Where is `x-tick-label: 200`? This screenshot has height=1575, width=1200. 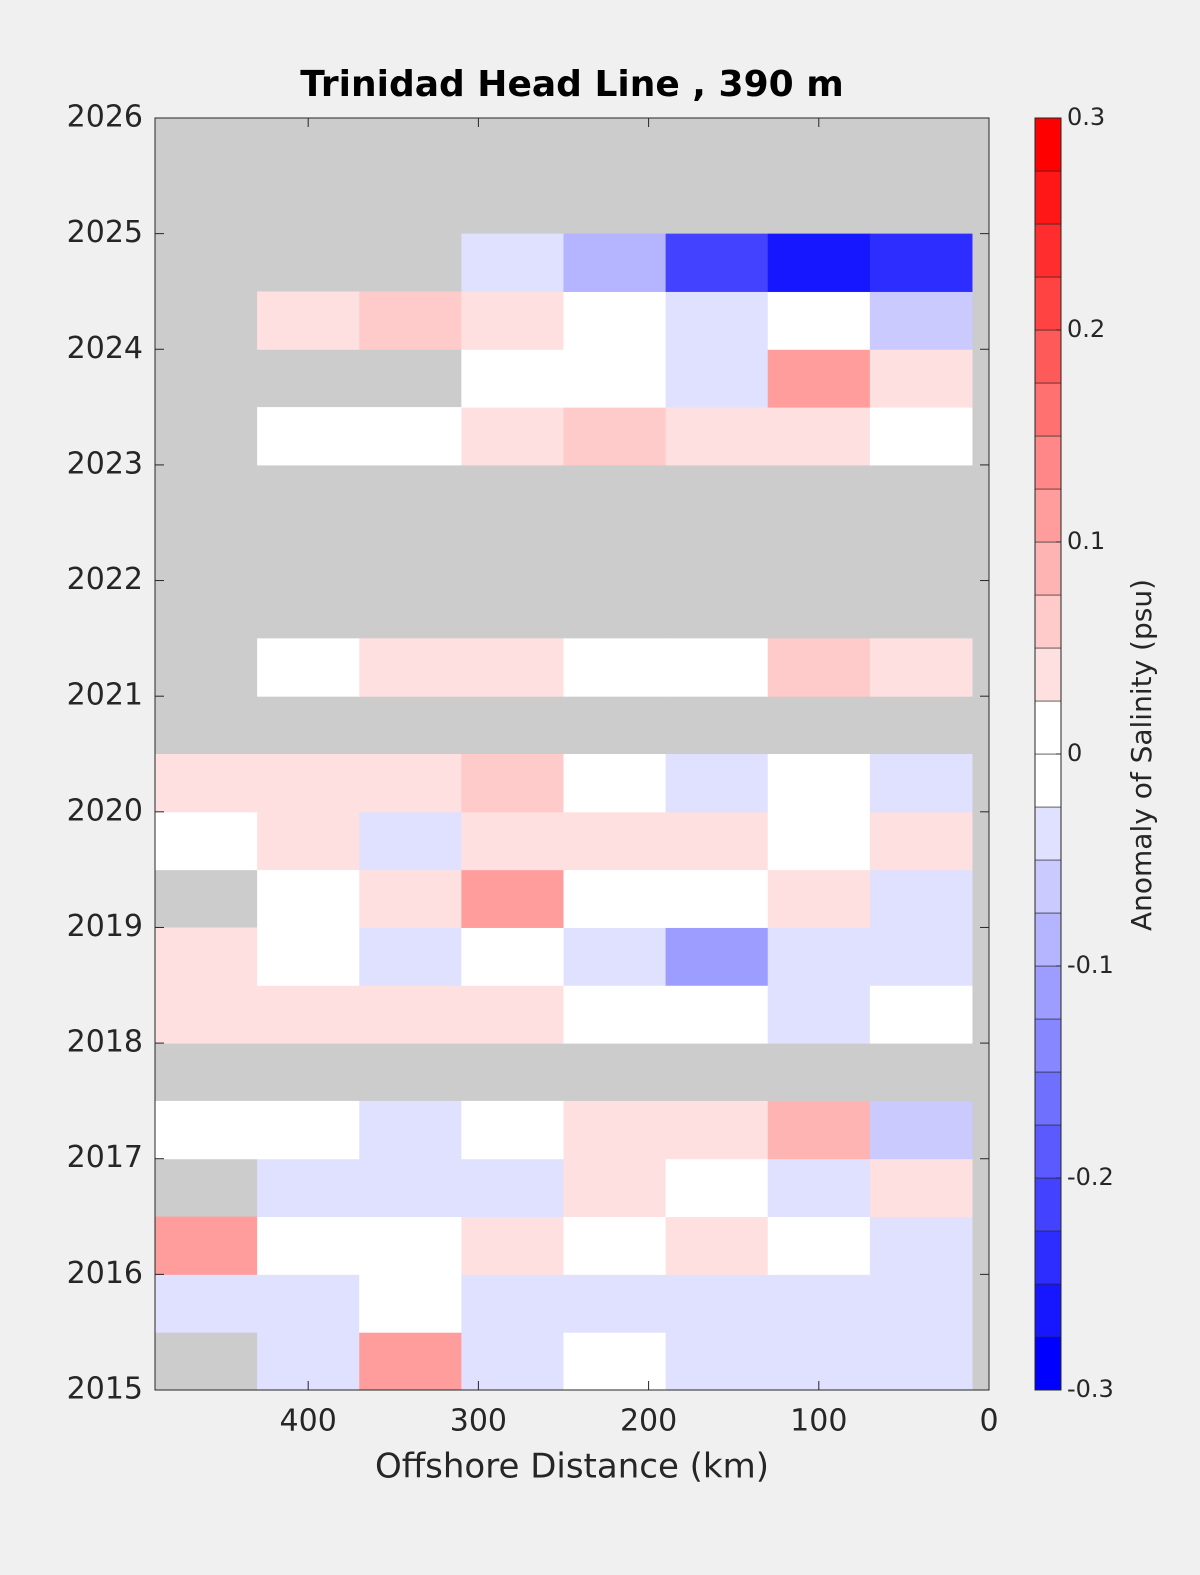
x-tick-label: 200 is located at coordinates (648, 1421).